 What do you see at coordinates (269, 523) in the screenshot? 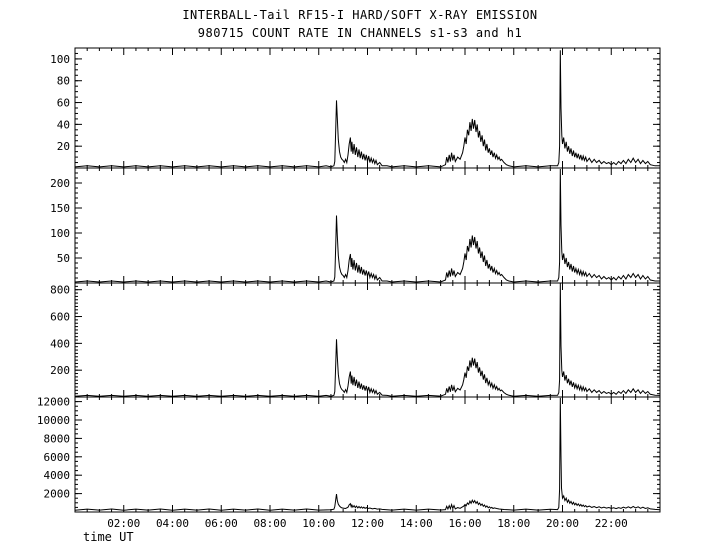
I see `svg-text: 08:00` at bounding box center [269, 523].